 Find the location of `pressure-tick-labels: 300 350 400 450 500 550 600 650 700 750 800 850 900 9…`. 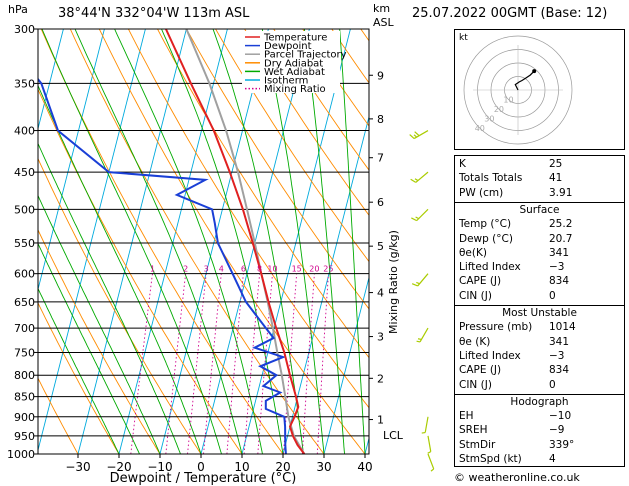

pressure-tick-labels: 300 350 400 450 500 550 600 650 700 750 800 850 900 9… is located at coordinates (22, 242).